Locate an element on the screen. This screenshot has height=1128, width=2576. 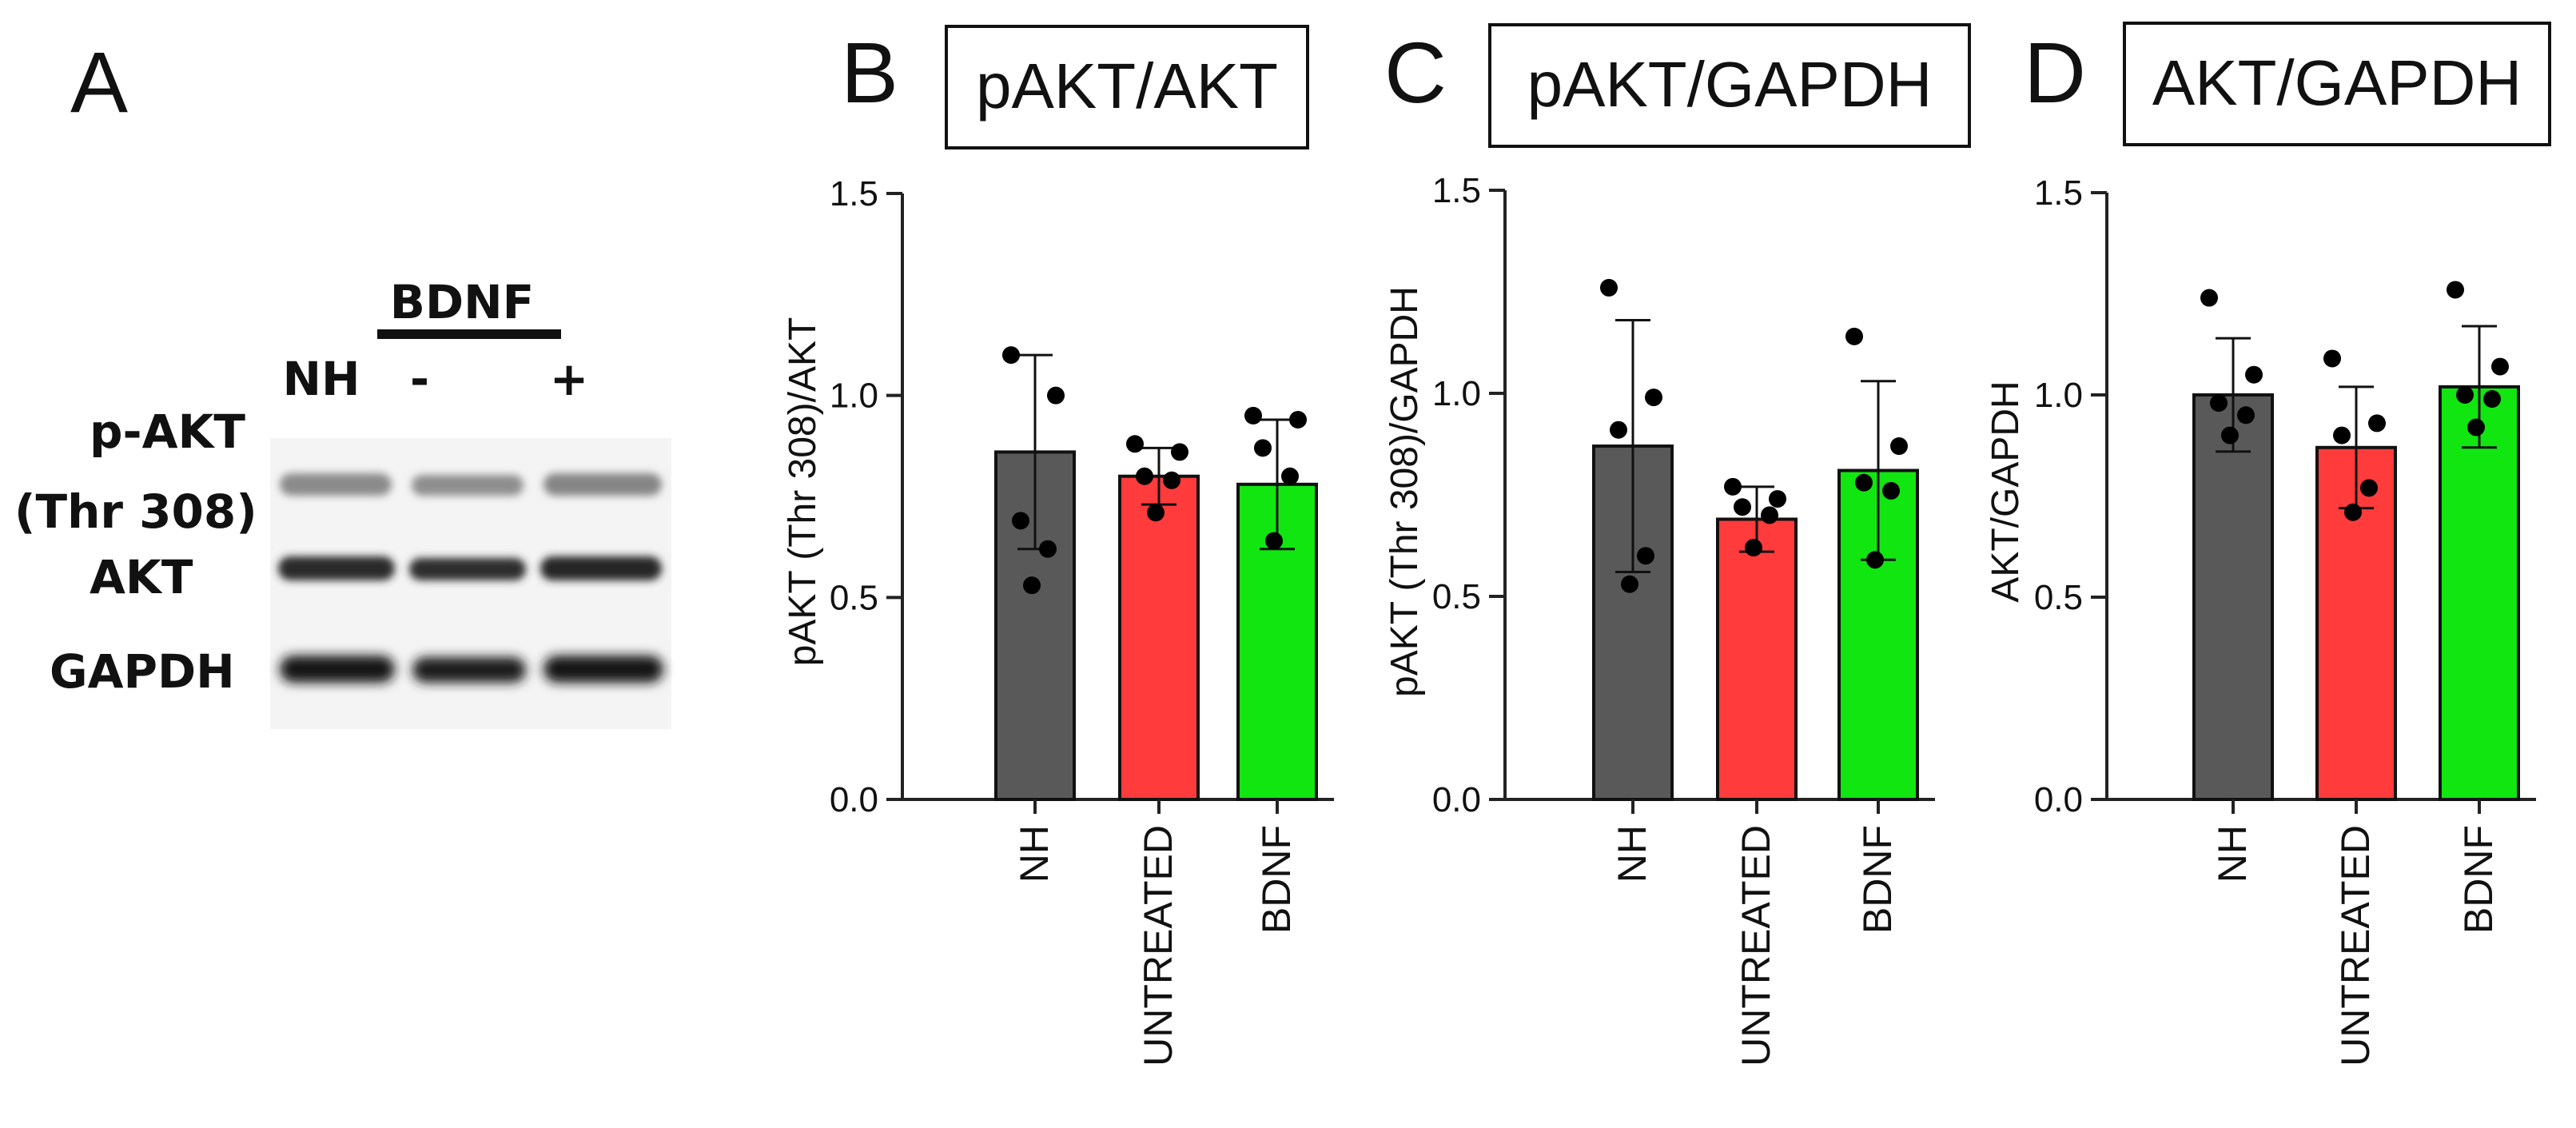
blot-lane-label-plus: + is located at coordinates (569, 379).